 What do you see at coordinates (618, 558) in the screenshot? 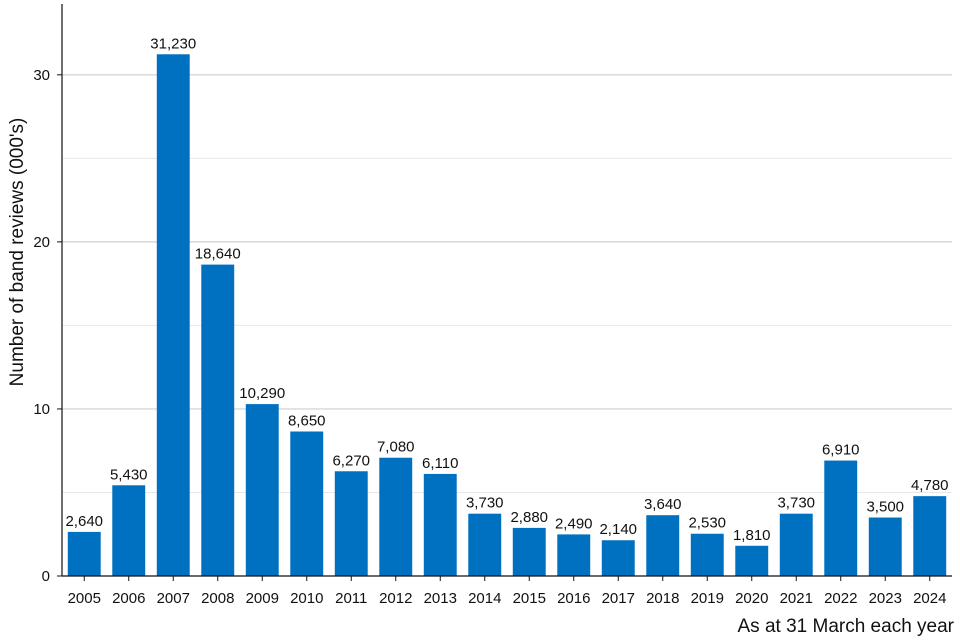
I see `bar-2017` at bounding box center [618, 558].